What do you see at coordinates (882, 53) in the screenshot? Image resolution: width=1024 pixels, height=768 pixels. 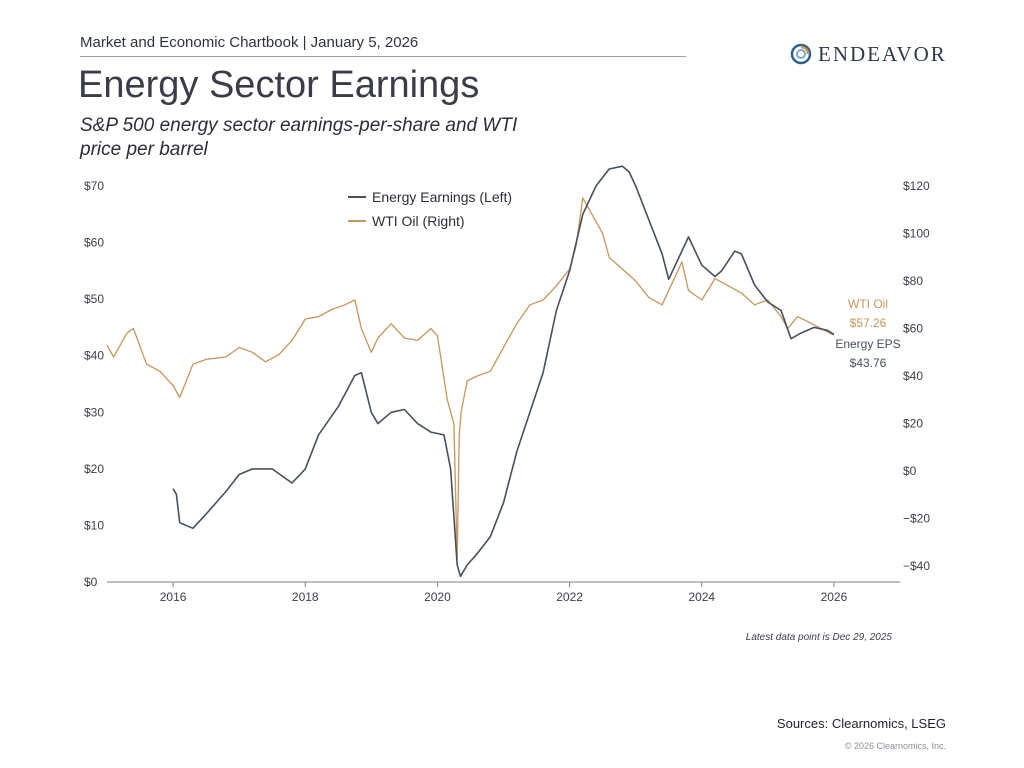 I see `logo-text: ENDEAVOR` at bounding box center [882, 53].